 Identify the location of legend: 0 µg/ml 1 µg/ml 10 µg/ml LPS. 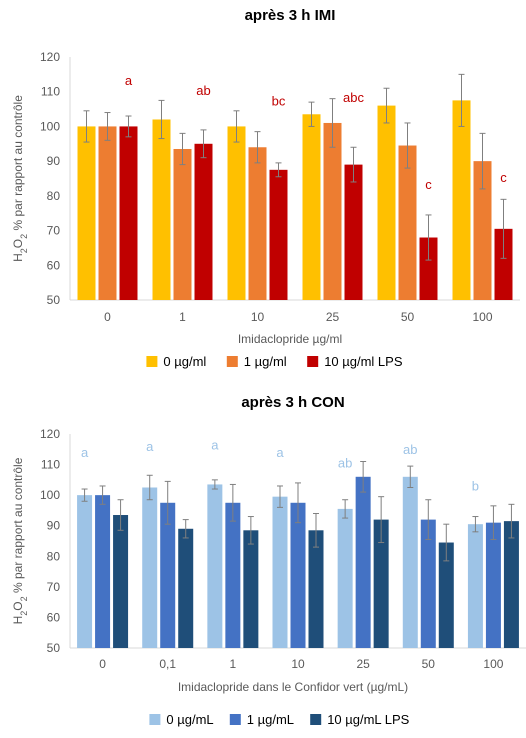
(274, 361).